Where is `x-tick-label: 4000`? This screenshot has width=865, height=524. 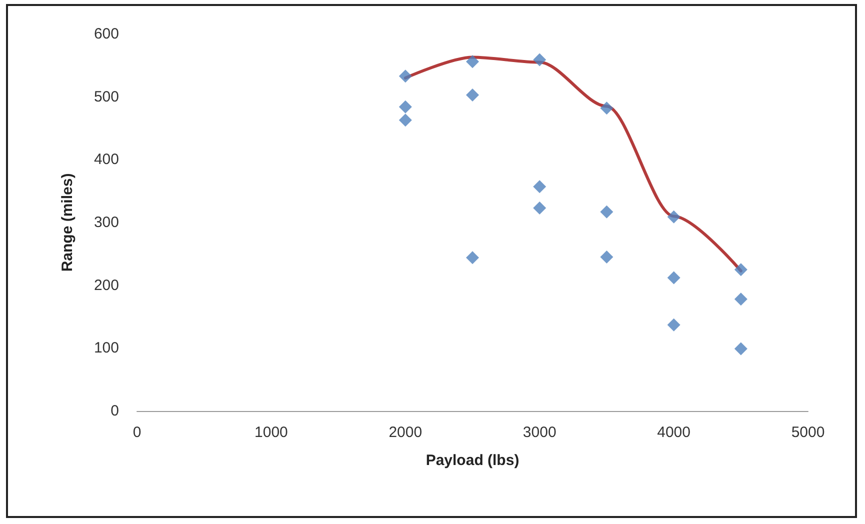 x-tick-label: 4000 is located at coordinates (673, 432).